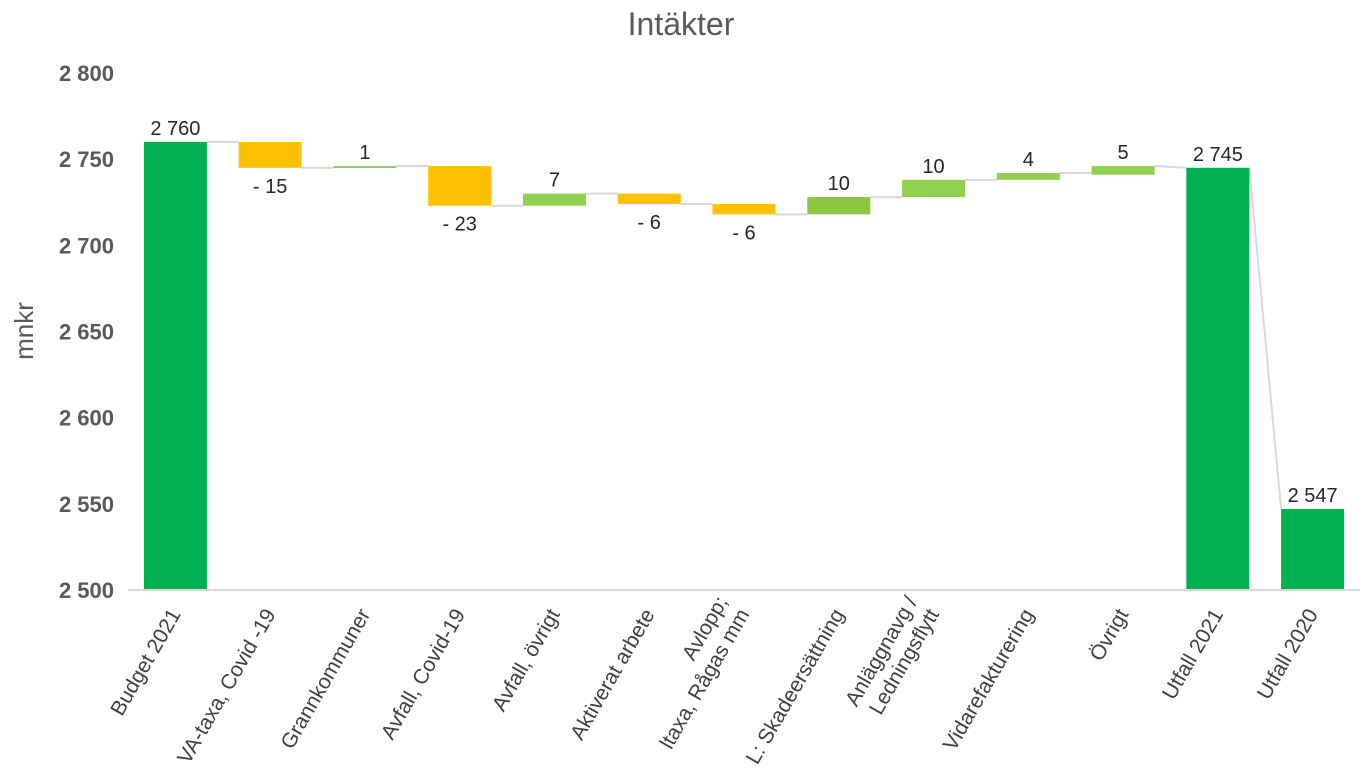 The width and height of the screenshot is (1363, 780). I want to click on data-label: 4, so click(1028, 160).